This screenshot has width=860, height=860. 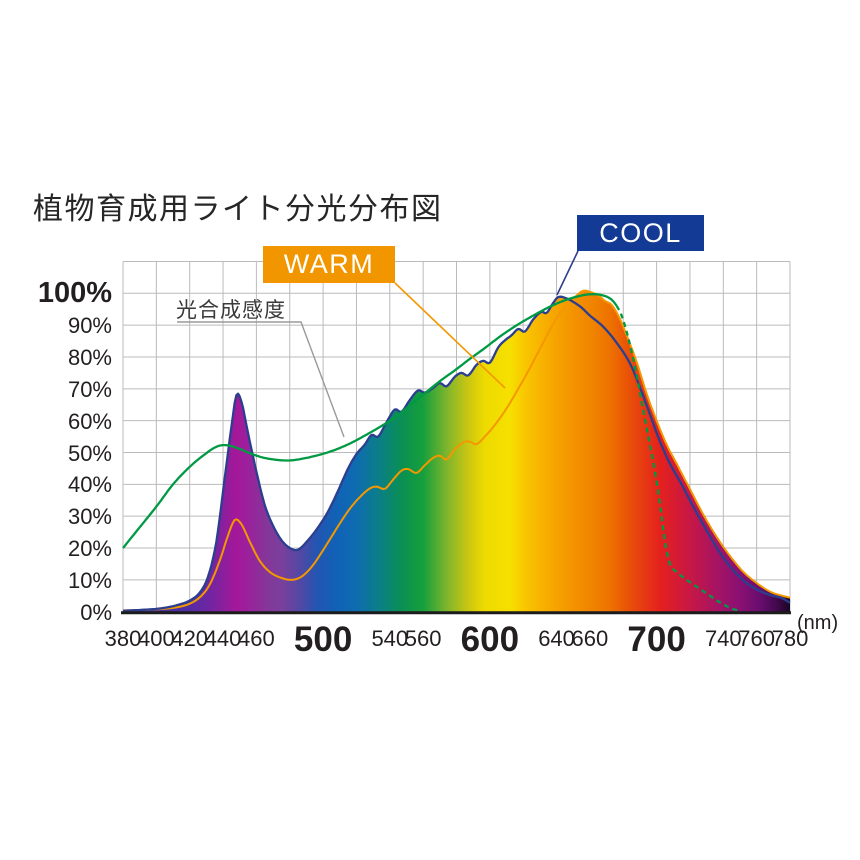 What do you see at coordinates (96, 612) in the screenshot?
I see `y-tick-label: 0%` at bounding box center [96, 612].